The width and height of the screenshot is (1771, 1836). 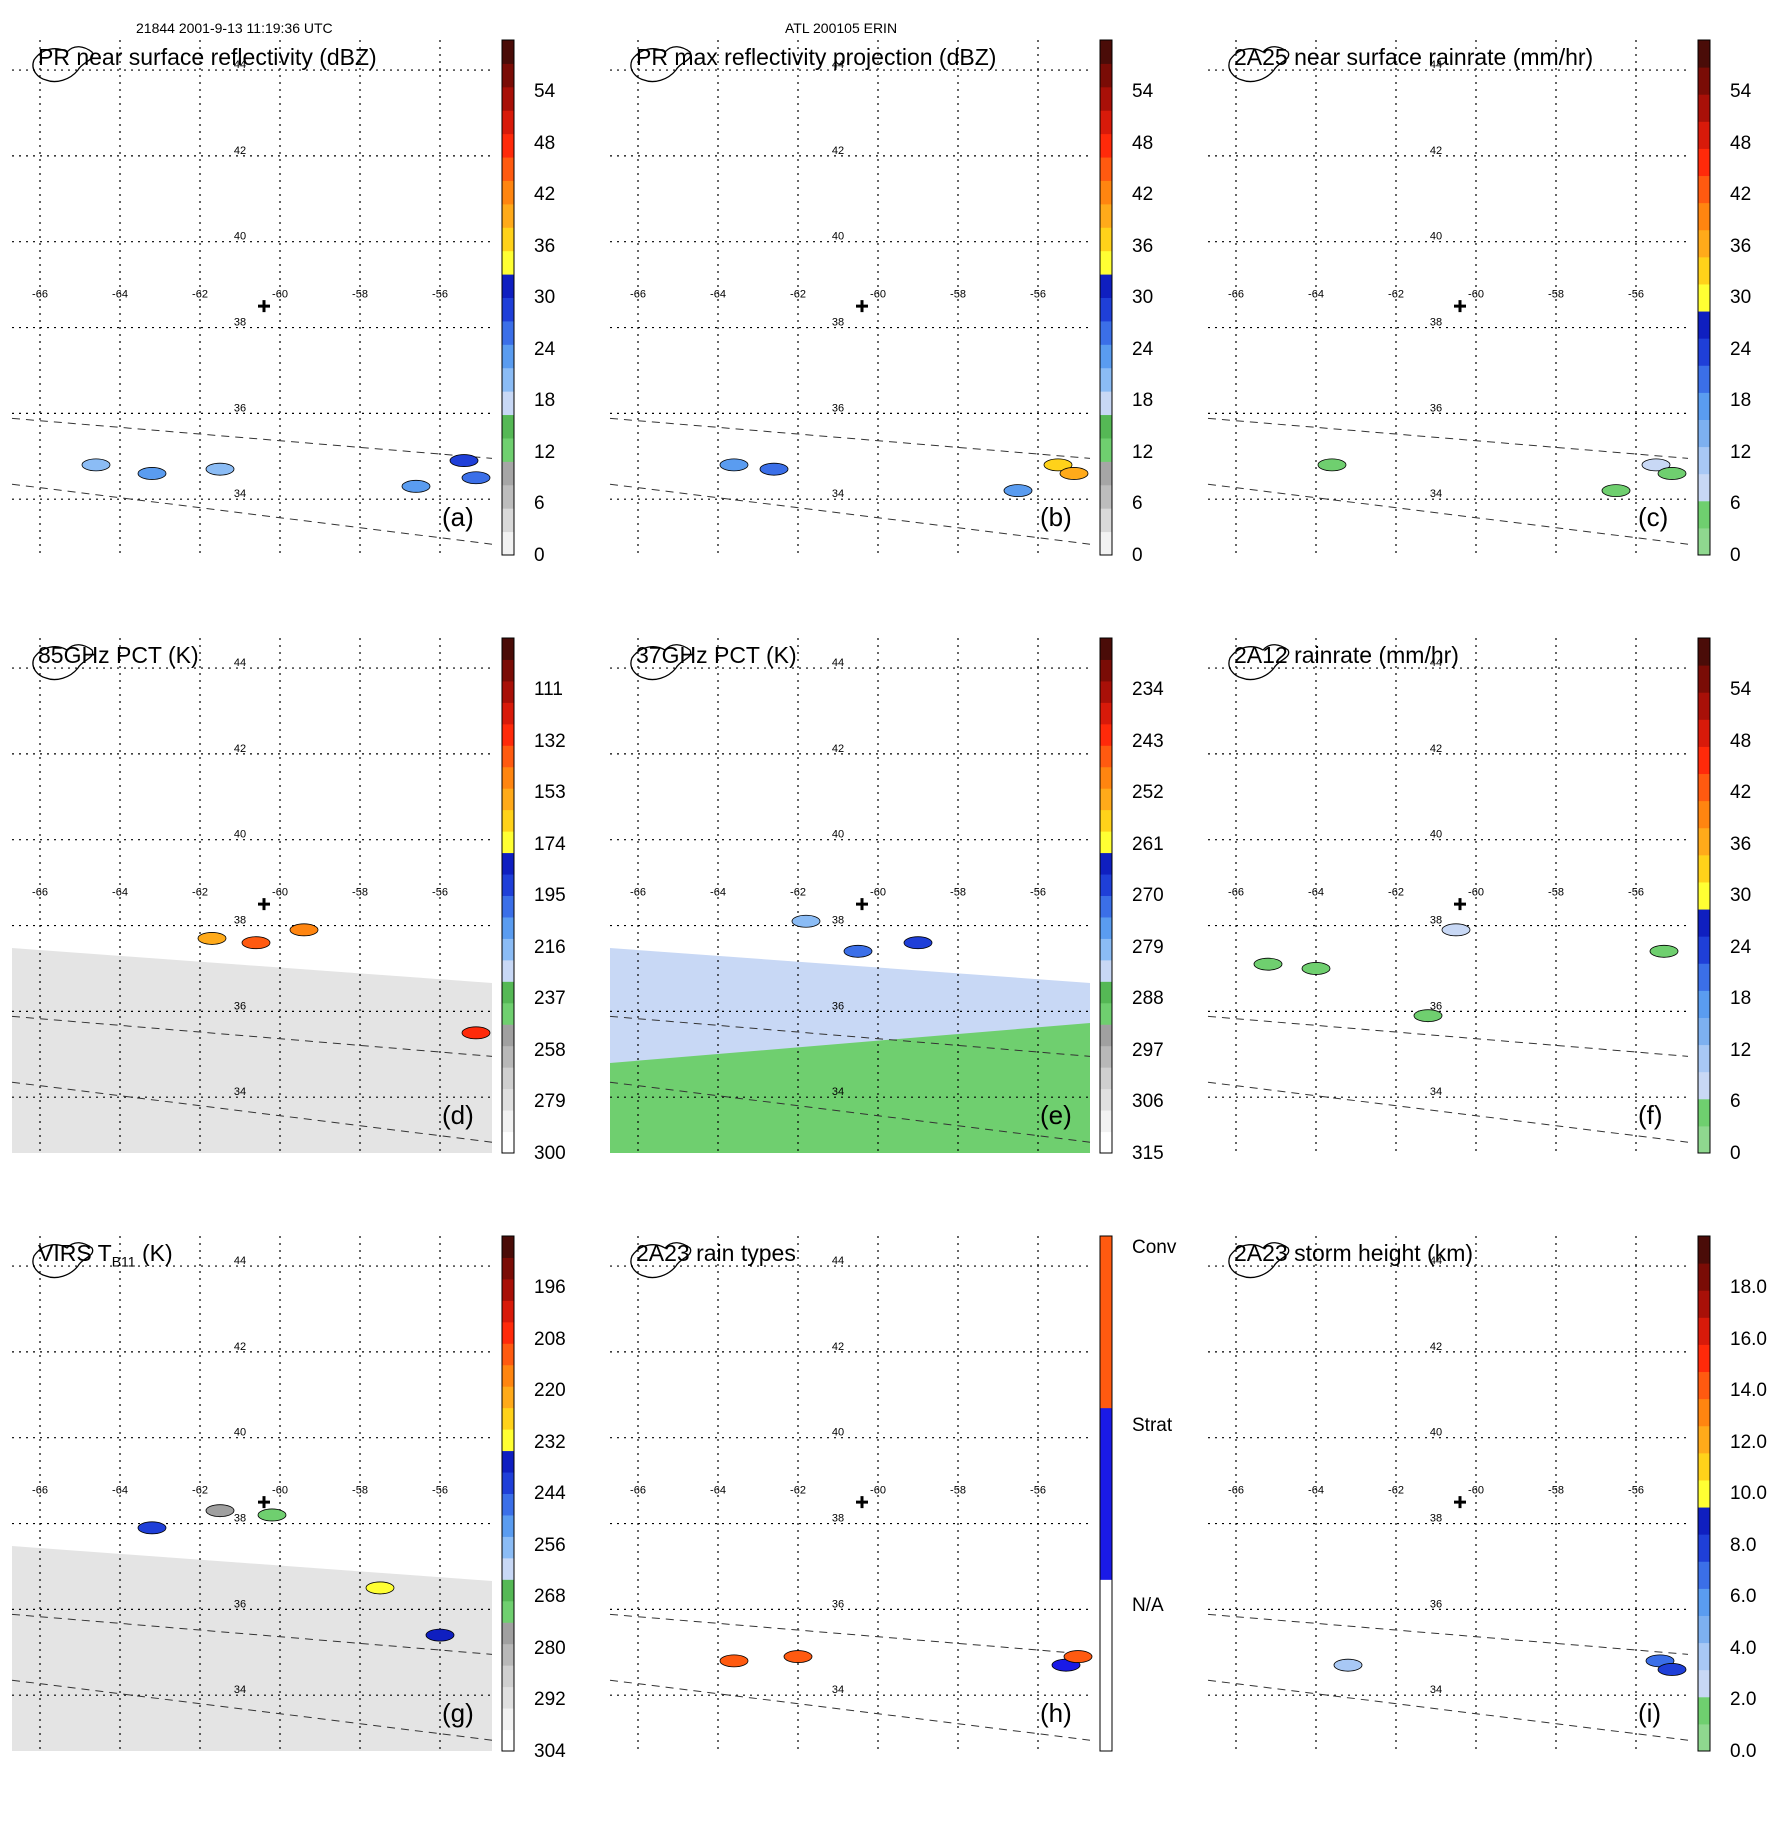 What do you see at coordinates (550, 1751) in the screenshot?
I see `colorbar-tick-label: 304` at bounding box center [550, 1751].